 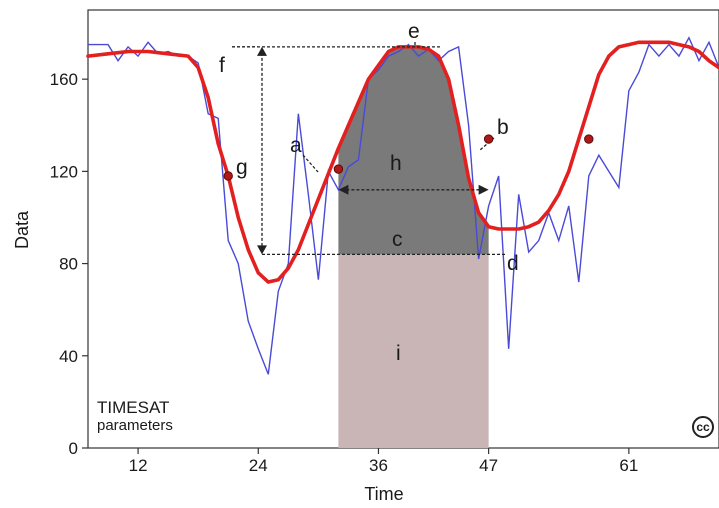 I want to click on guide-a-pointer, so click(x=310, y=163).